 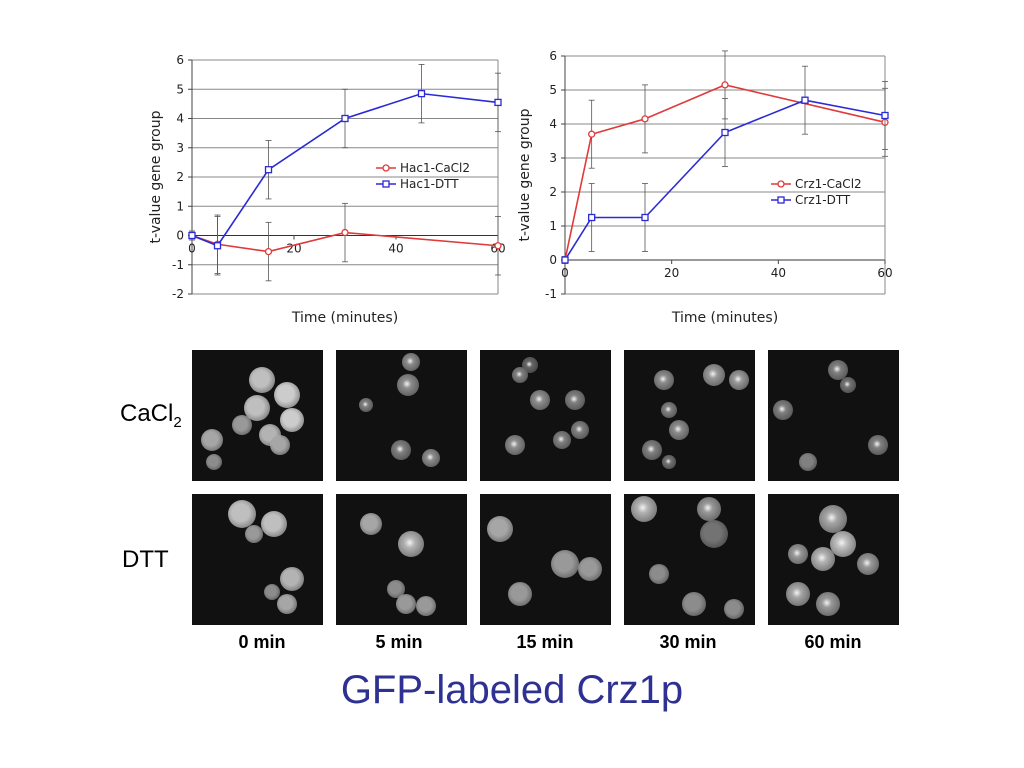 I want to click on legend-label: Crz1-CaCl2, so click(x=828, y=184).